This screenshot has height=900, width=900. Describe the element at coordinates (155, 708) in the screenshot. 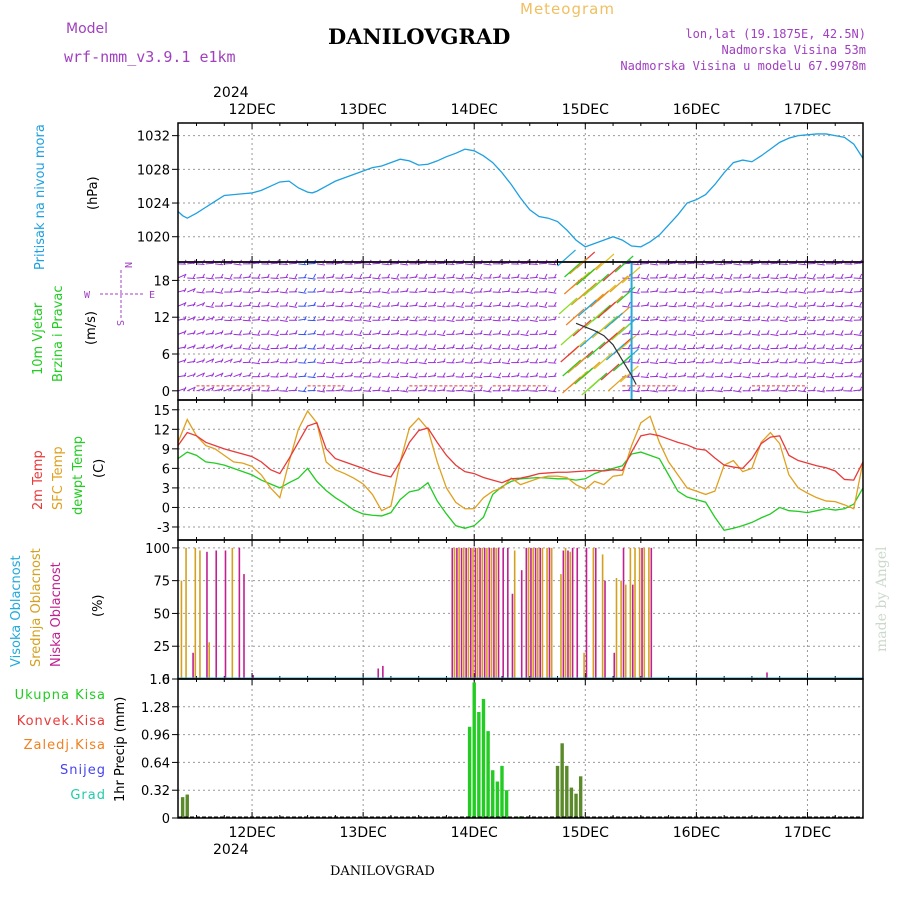

I see `y-tick-label: 1.28` at that location.